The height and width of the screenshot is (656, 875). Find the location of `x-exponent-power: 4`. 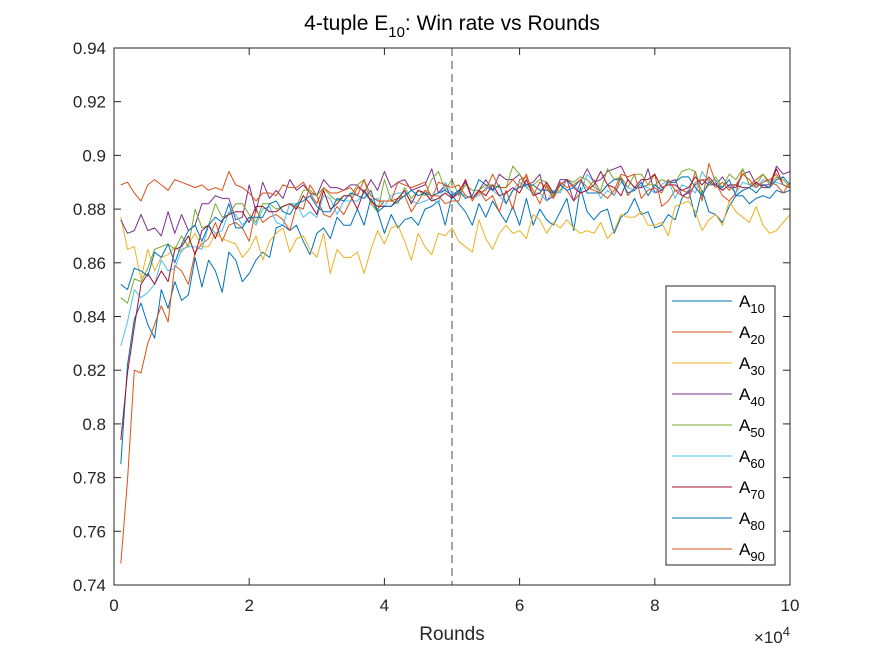

x-exponent-power: 4 is located at coordinates (786, 631).